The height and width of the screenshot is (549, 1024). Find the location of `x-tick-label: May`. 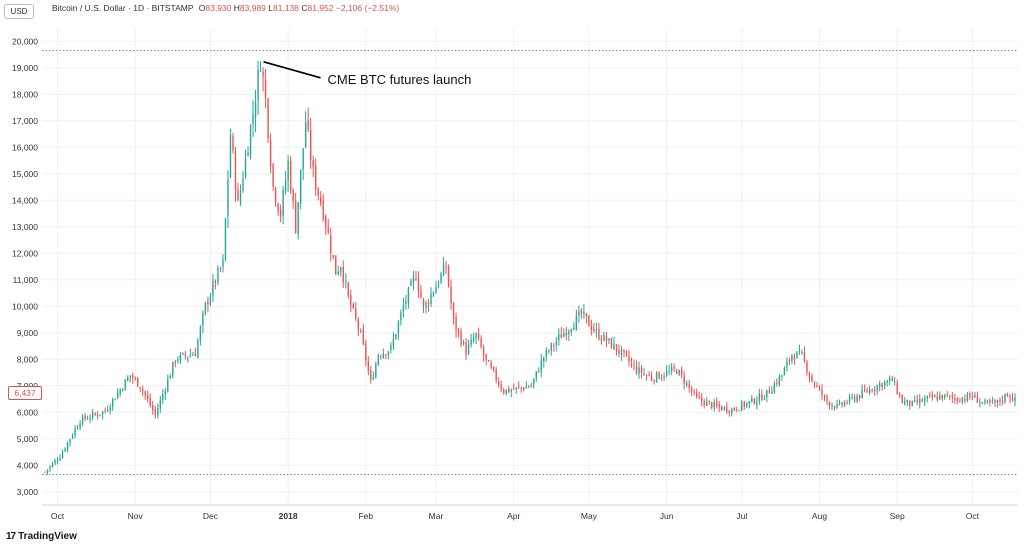

x-tick-label: May is located at coordinates (589, 516).